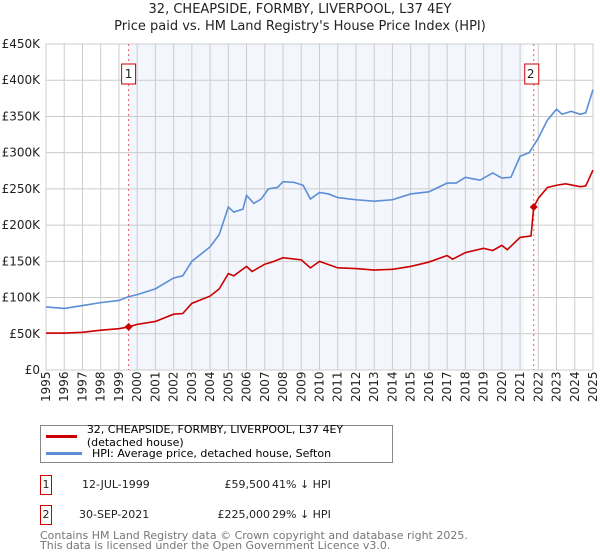 The width and height of the screenshot is (600, 560). I want to click on x-tick-label: 1997, so click(82, 386).